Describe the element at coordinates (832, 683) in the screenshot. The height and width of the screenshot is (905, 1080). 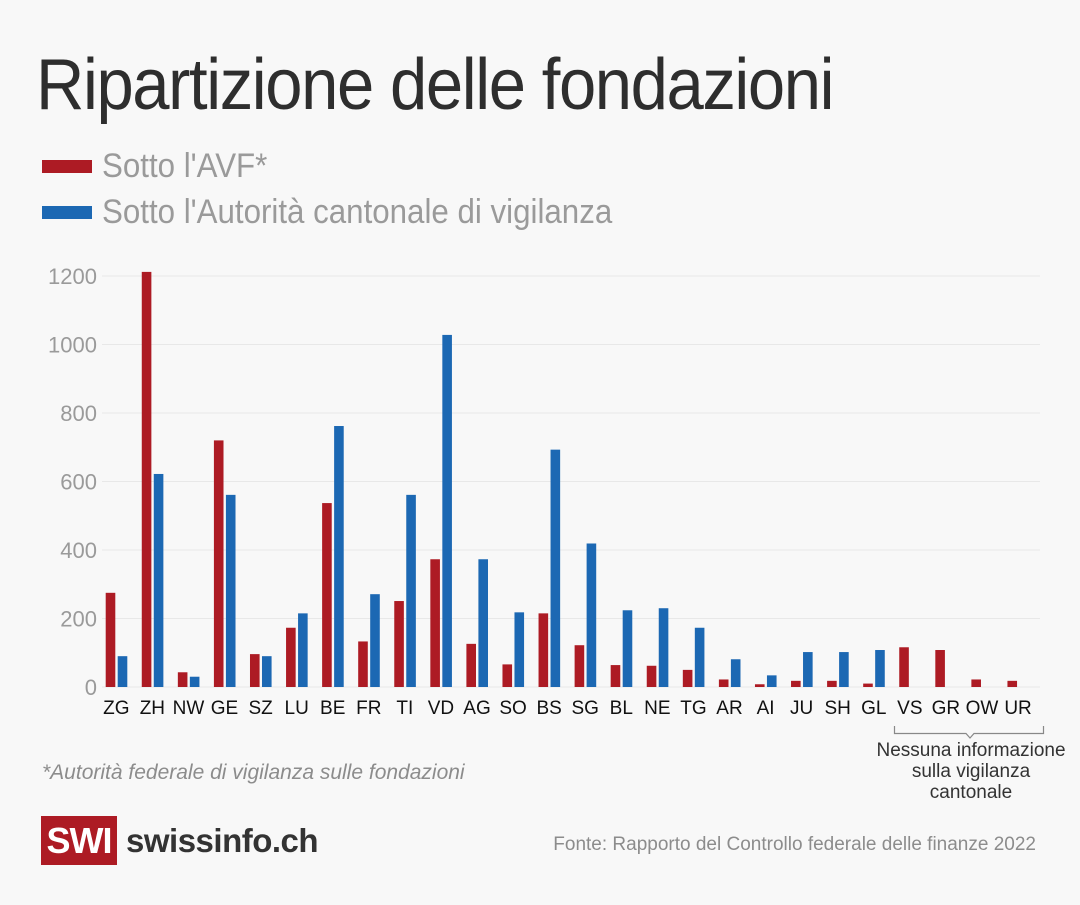
I see `bar-avf-sh` at that location.